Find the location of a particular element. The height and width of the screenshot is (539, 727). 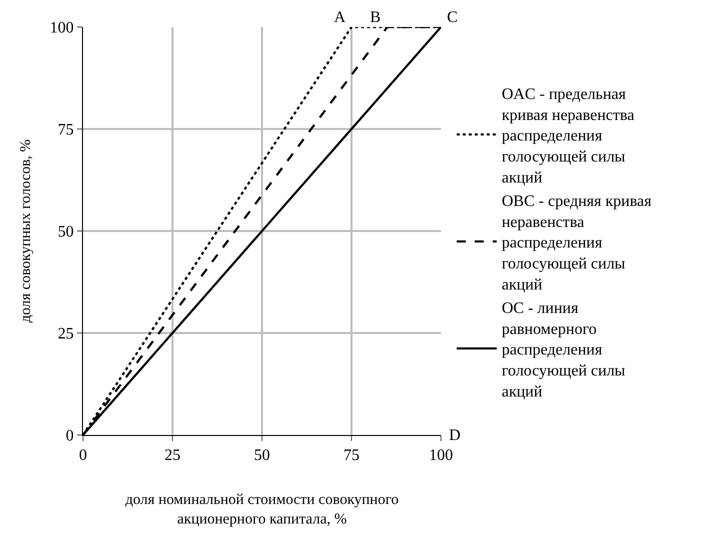

annotation: C is located at coordinates (452, 17).